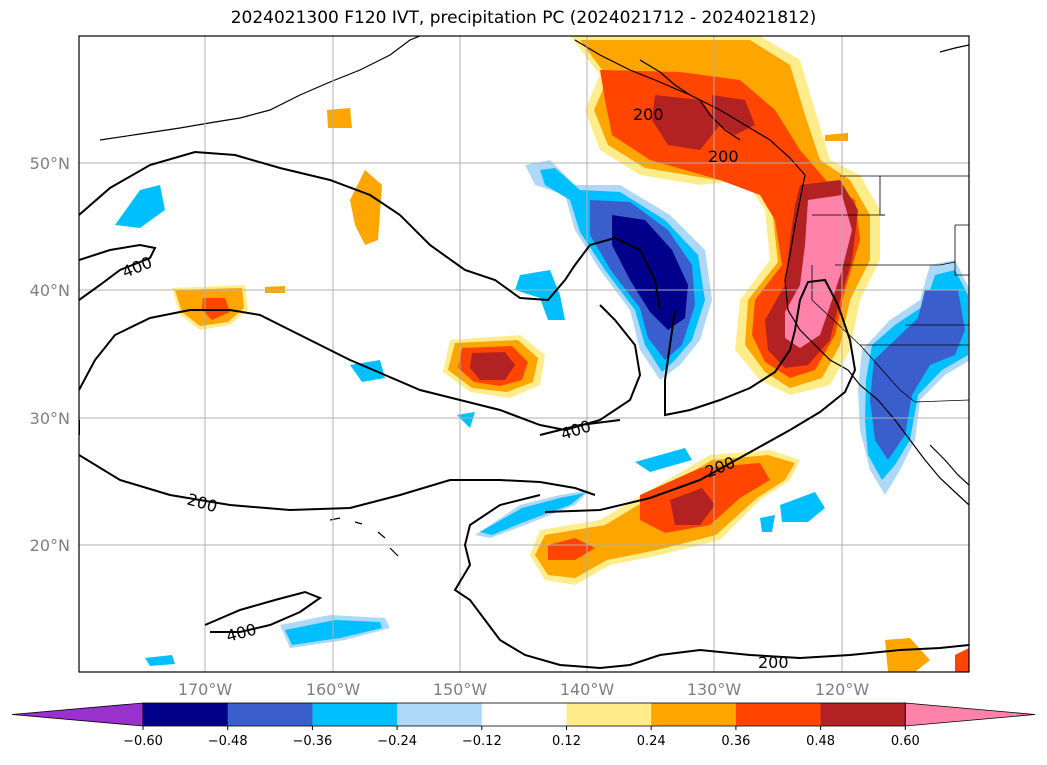 The height and width of the screenshot is (765, 1047). I want to click on colorbar-extend-left, so click(77, 714).